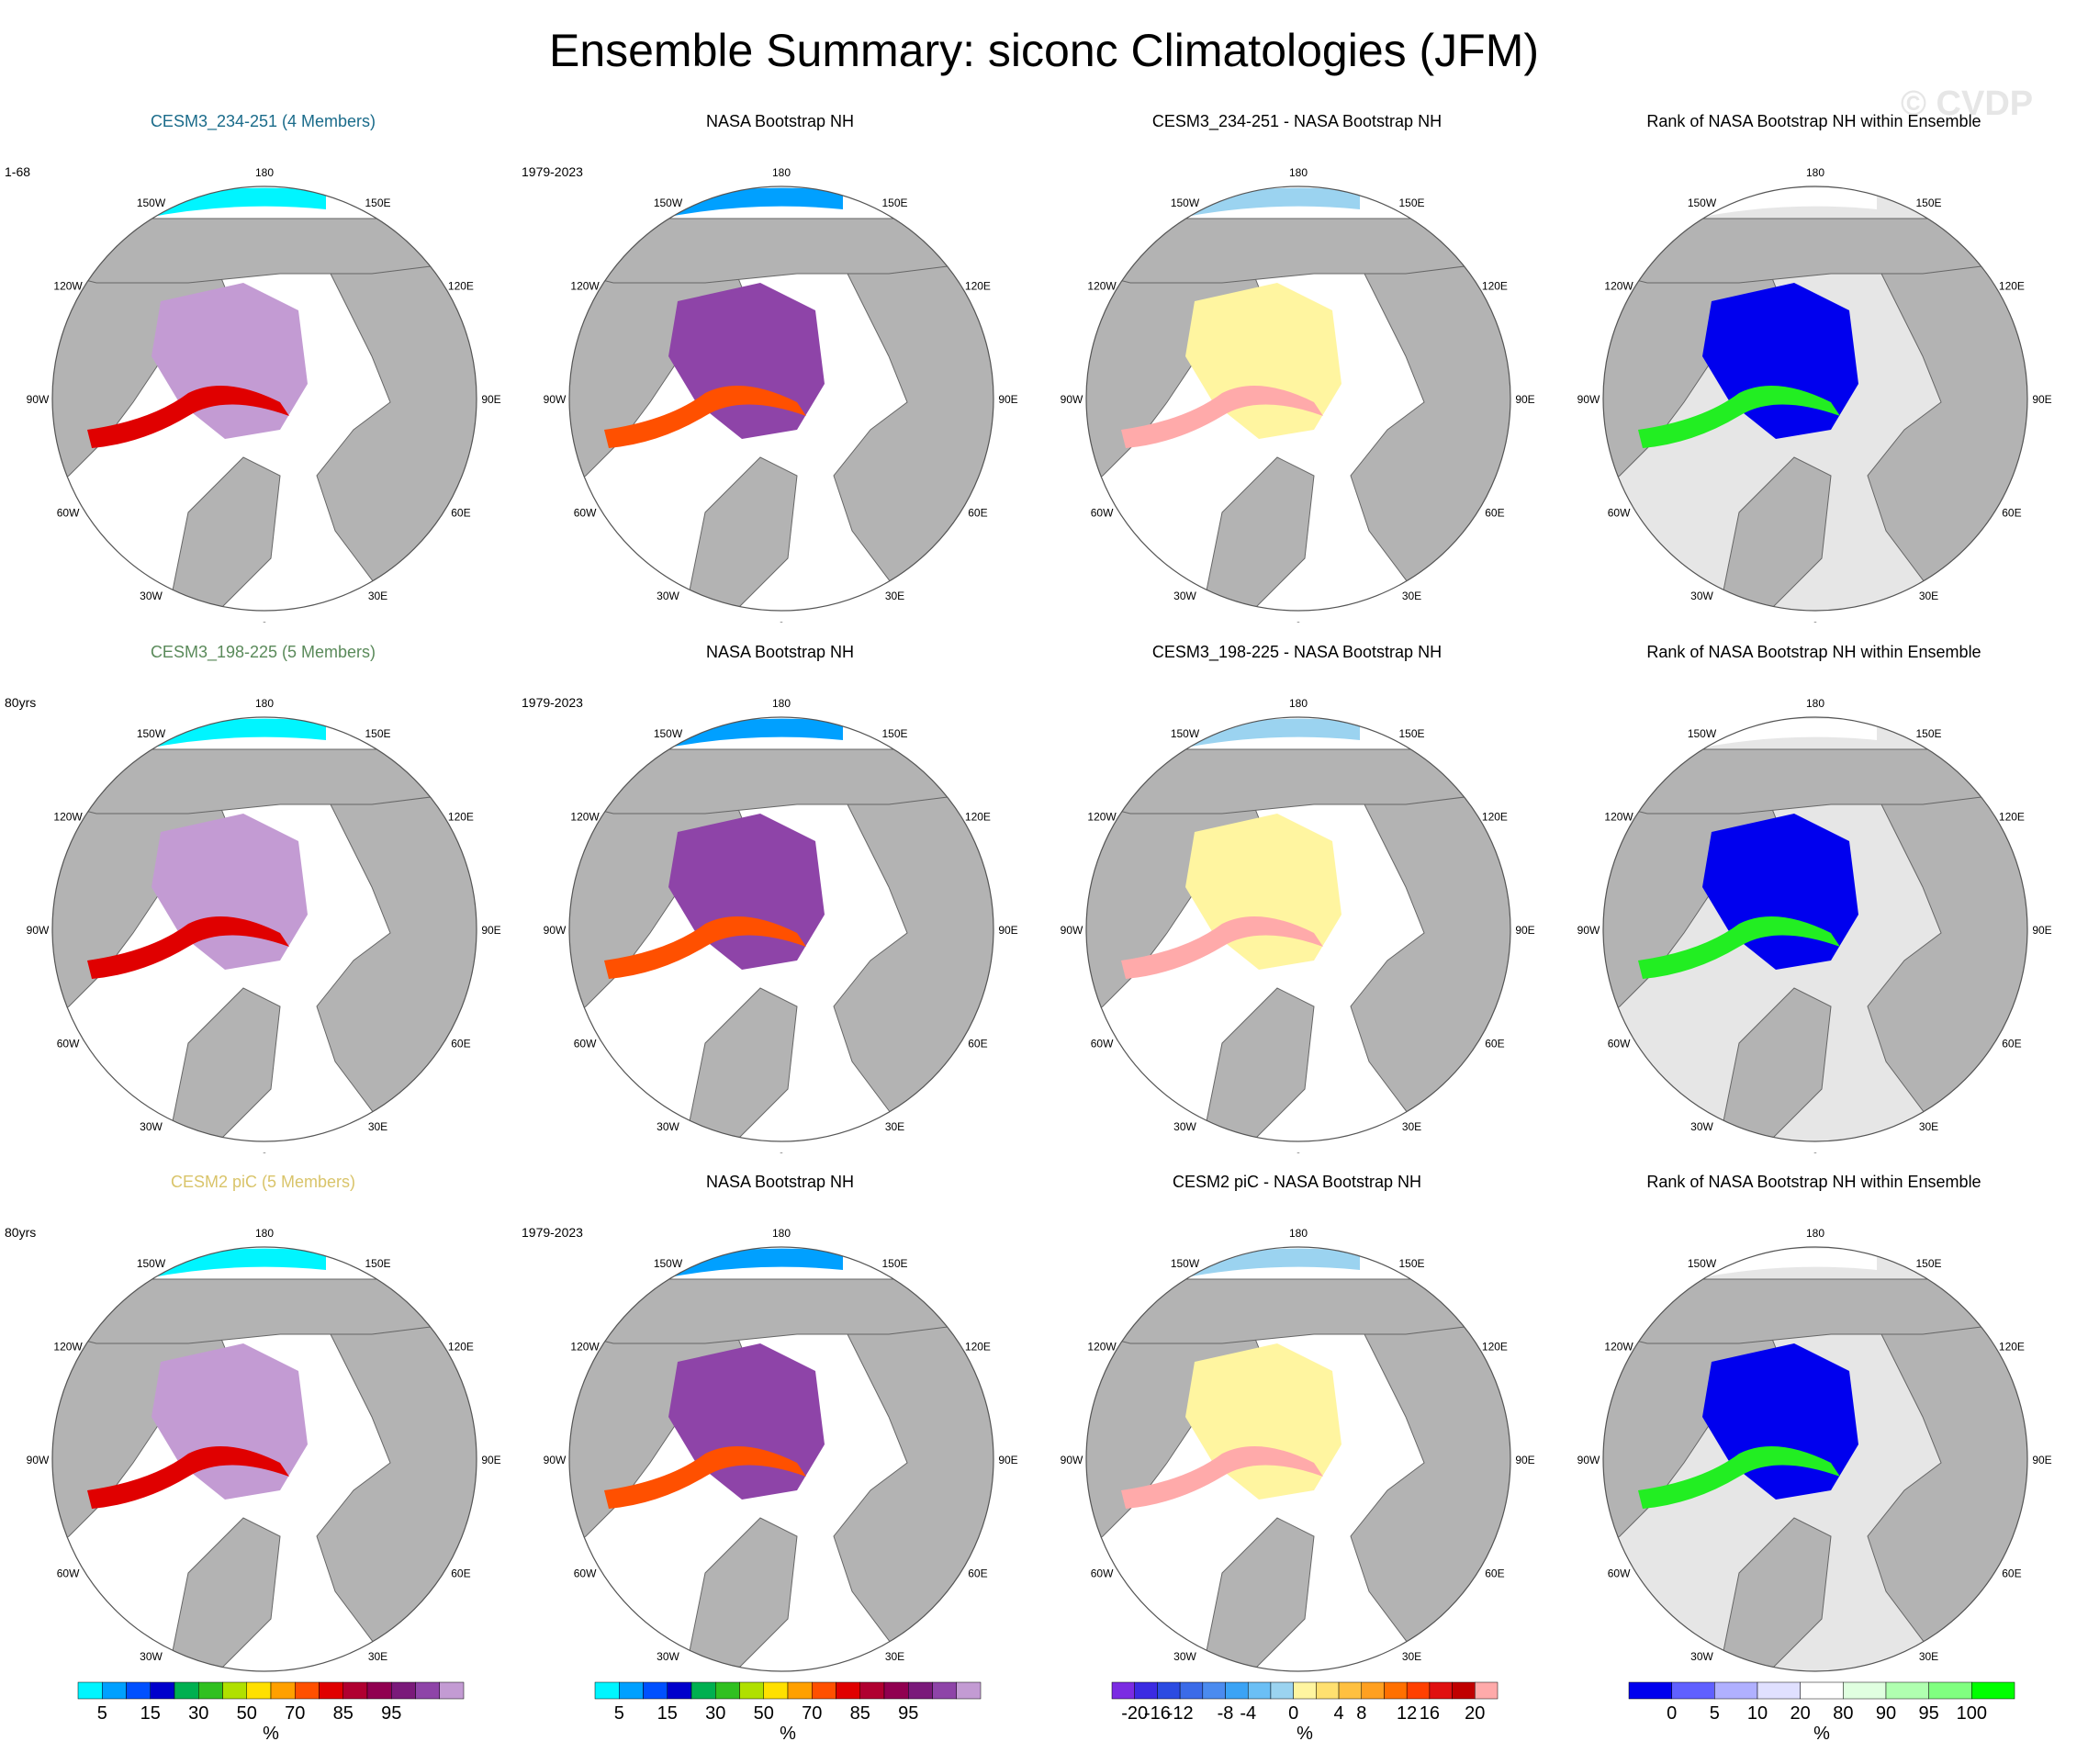  I want to click on period-label: 1-68, so click(18, 171).